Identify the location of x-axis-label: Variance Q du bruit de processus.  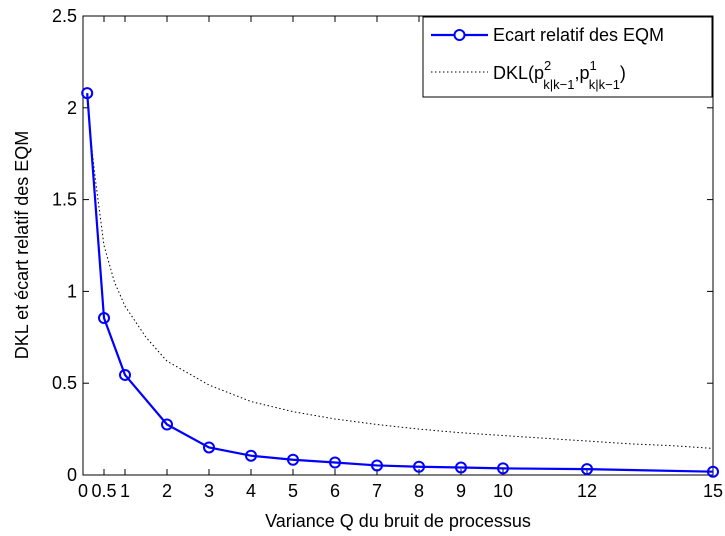
(398, 521).